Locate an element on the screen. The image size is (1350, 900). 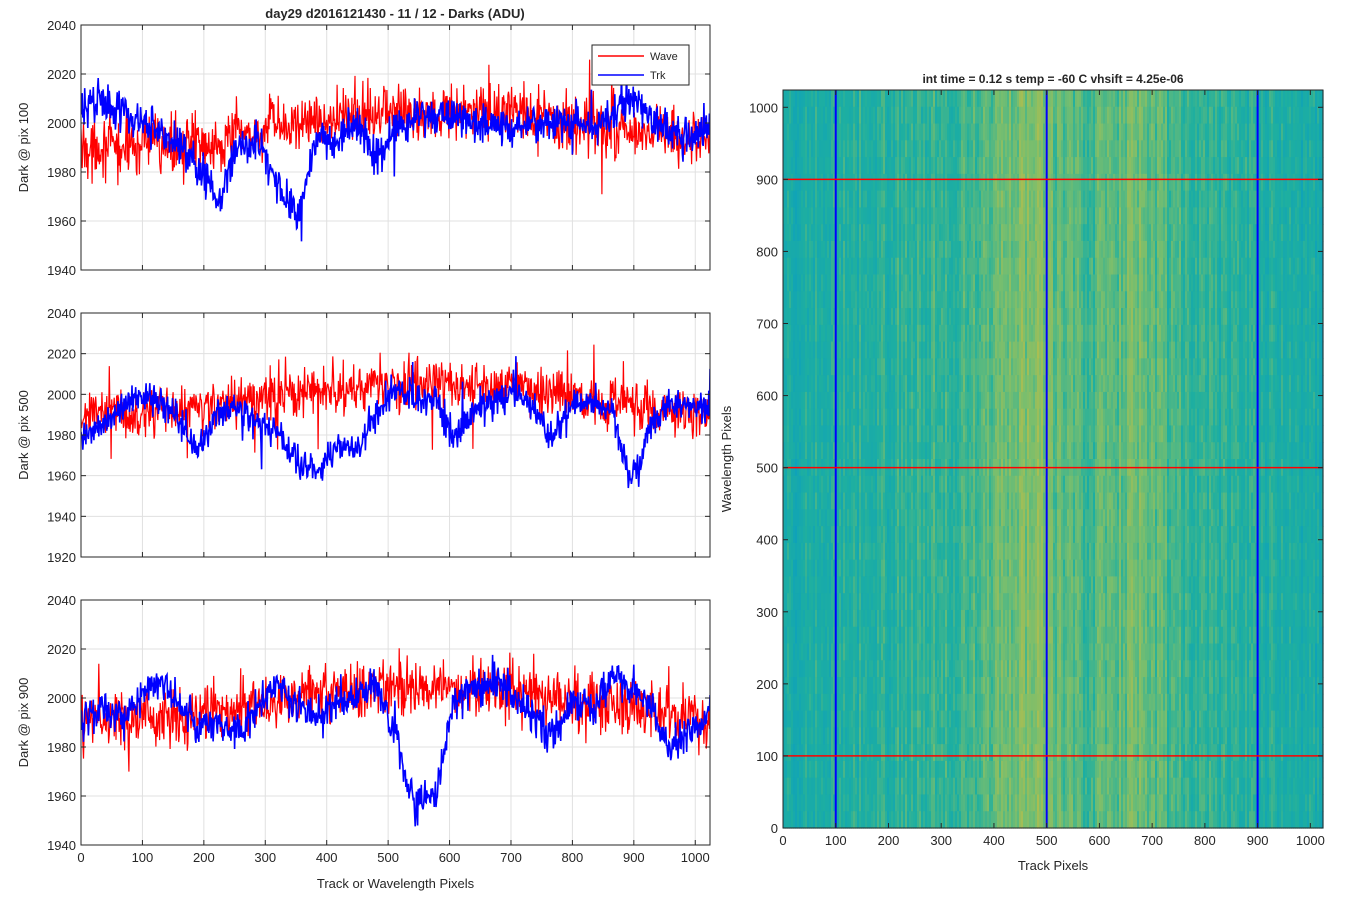
y-tick-label: 1960 is located at coordinates (61, 476).